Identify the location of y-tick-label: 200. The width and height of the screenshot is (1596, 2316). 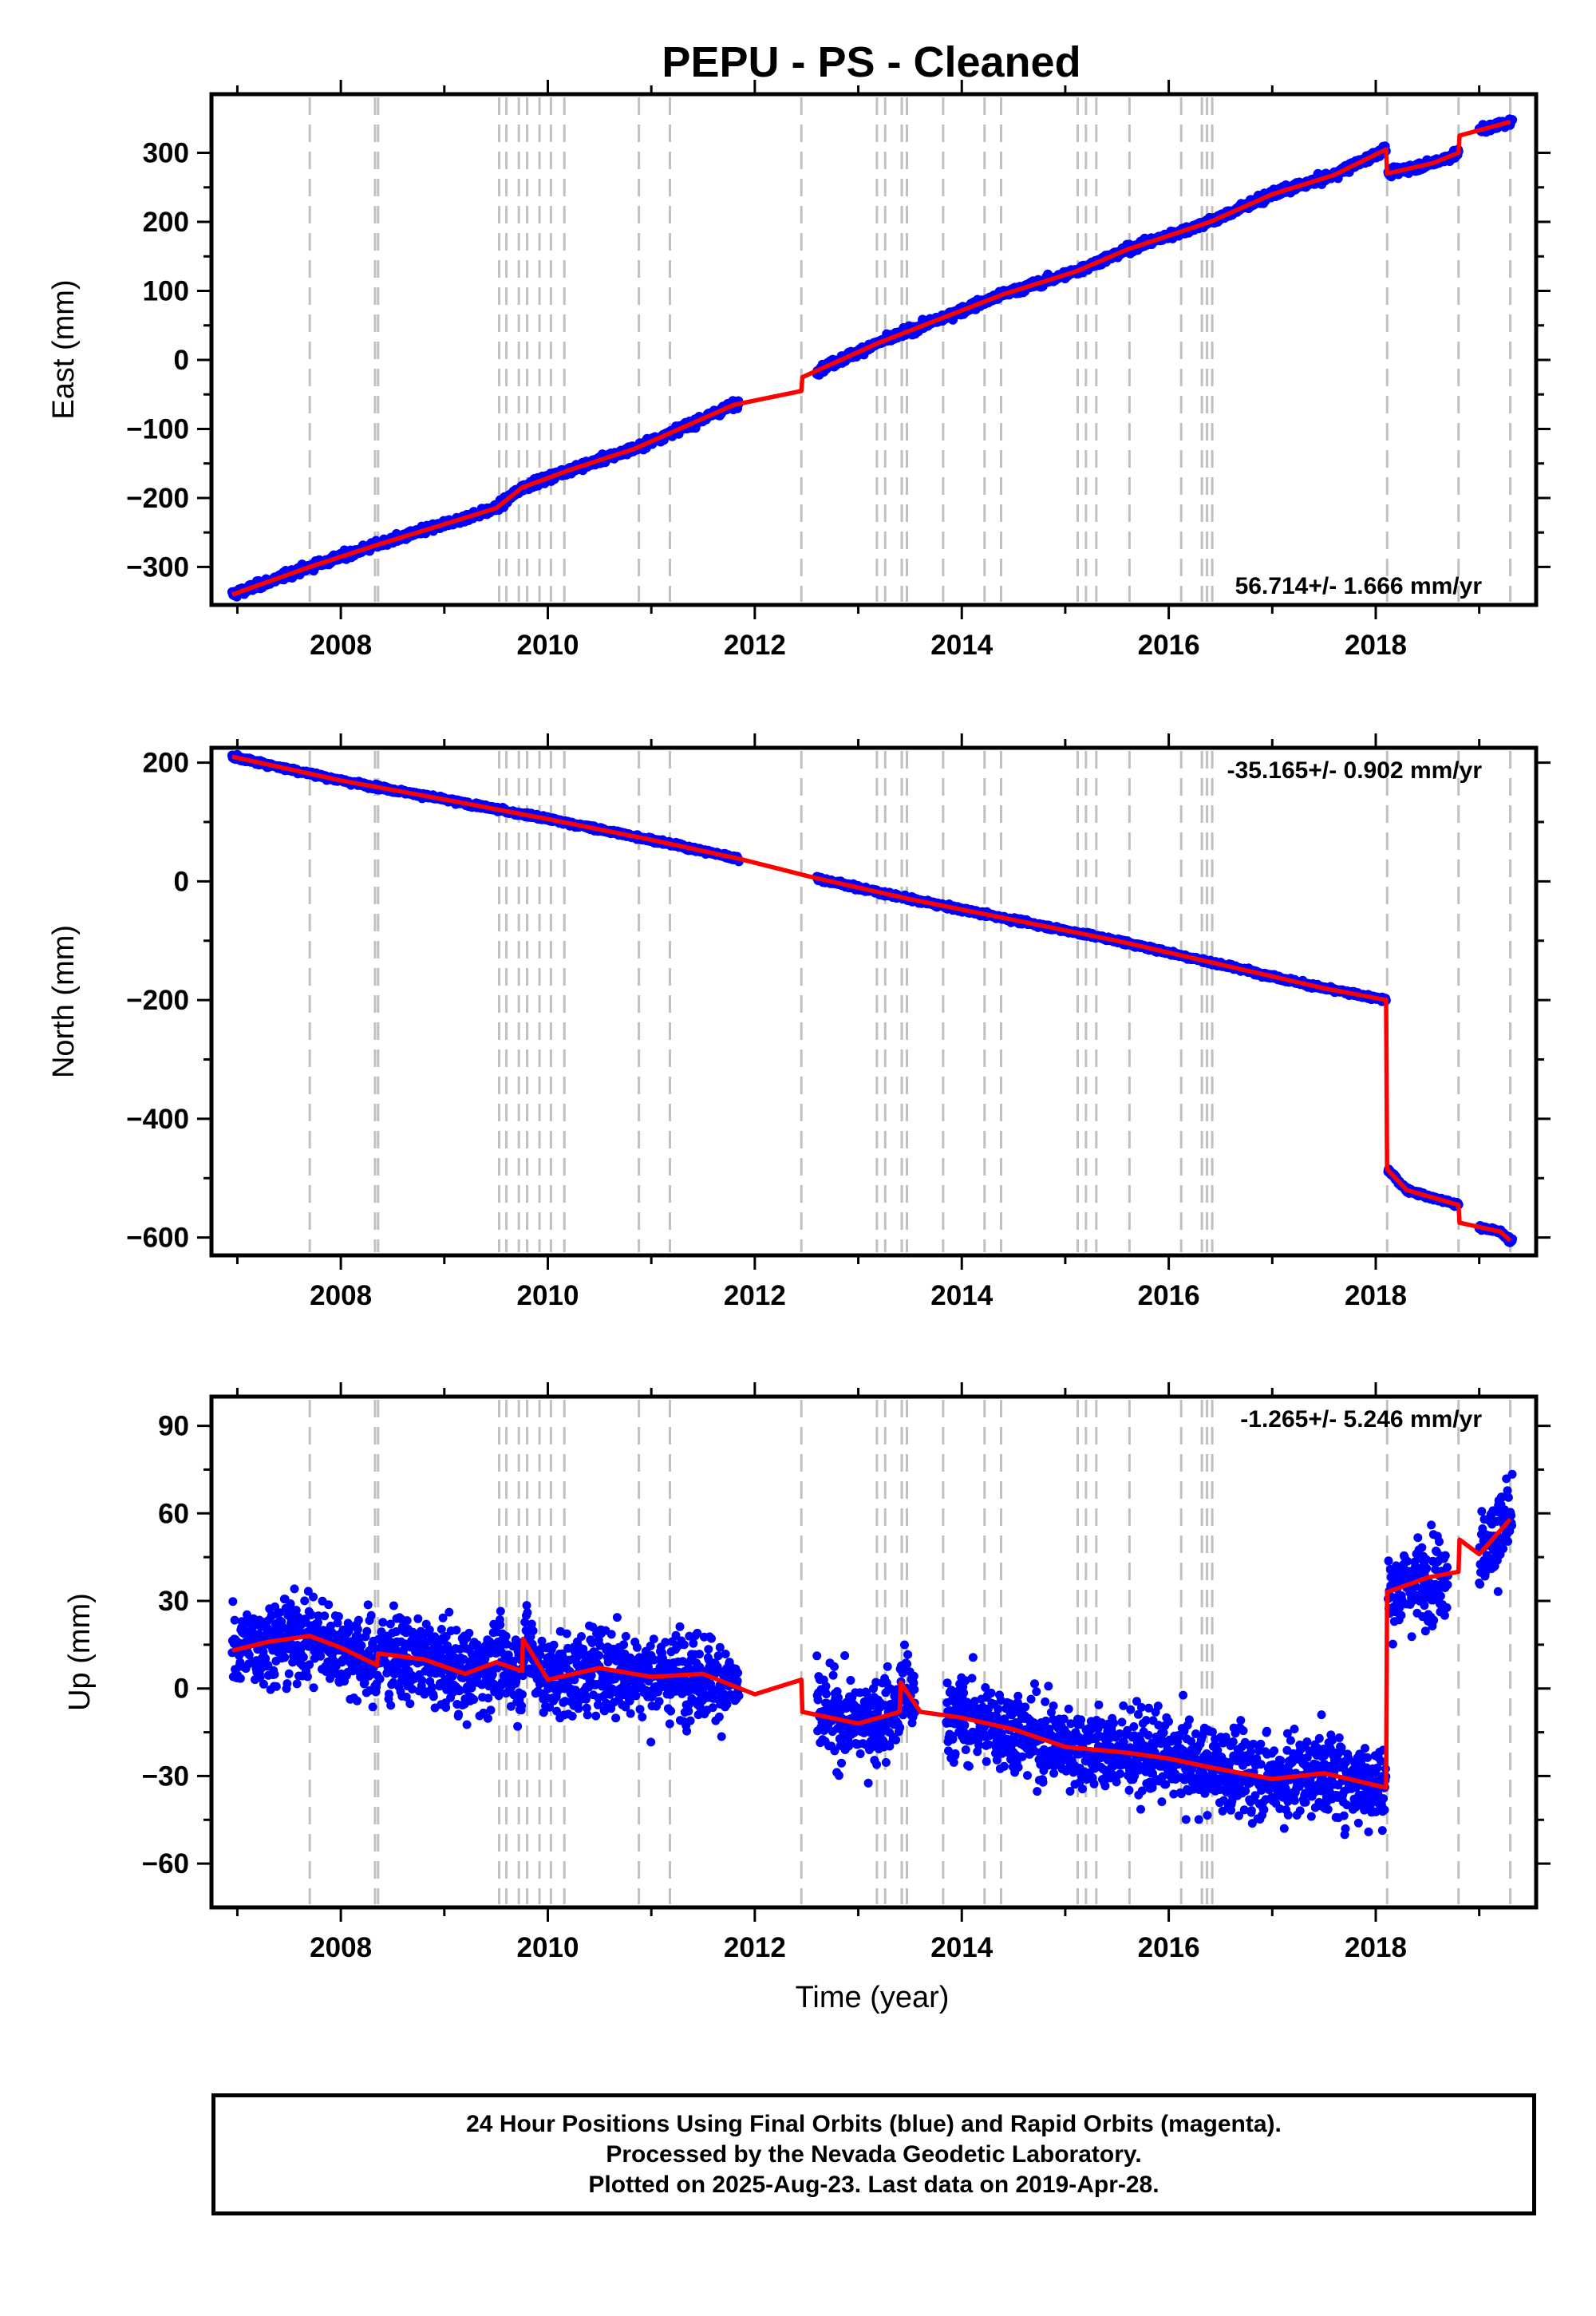
(166, 223).